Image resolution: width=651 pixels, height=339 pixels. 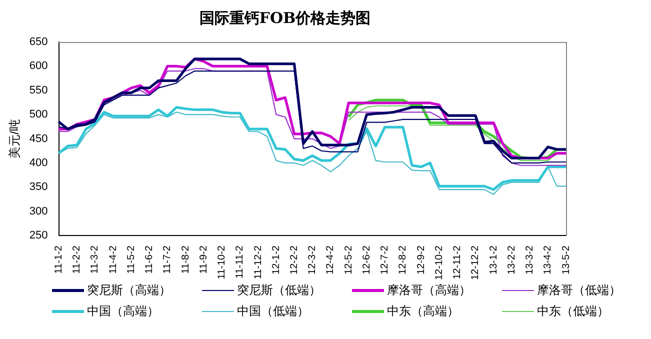 I want to click on x-tick-label: 11-8-2, so click(x=186, y=259).